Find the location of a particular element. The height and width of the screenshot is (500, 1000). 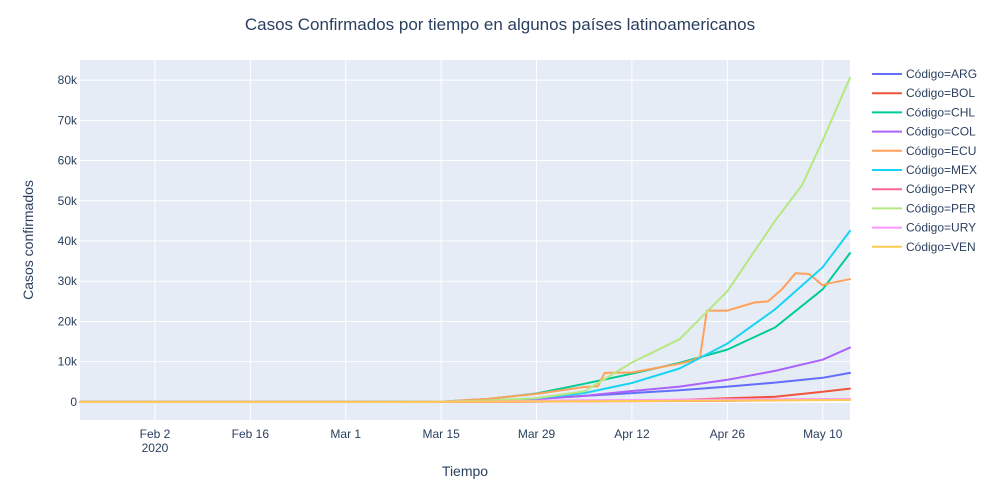

legend-item-chl: Código=CHL is located at coordinates (923, 112).